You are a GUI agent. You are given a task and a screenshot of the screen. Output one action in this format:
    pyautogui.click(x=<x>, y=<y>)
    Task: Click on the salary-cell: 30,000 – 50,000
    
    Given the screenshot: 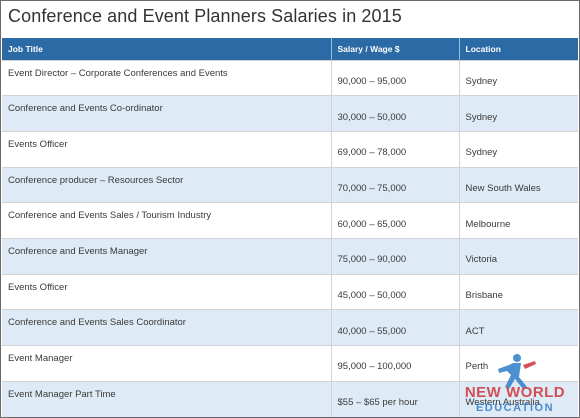 What is the action you would take?
    pyautogui.click(x=395, y=113)
    